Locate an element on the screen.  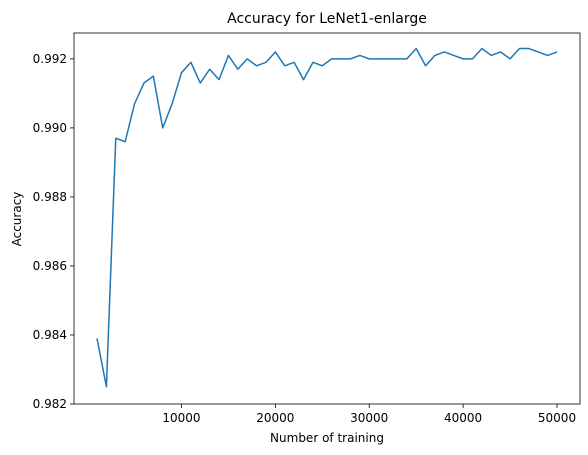
x-tick-label: 50000 is located at coordinates (557, 418).